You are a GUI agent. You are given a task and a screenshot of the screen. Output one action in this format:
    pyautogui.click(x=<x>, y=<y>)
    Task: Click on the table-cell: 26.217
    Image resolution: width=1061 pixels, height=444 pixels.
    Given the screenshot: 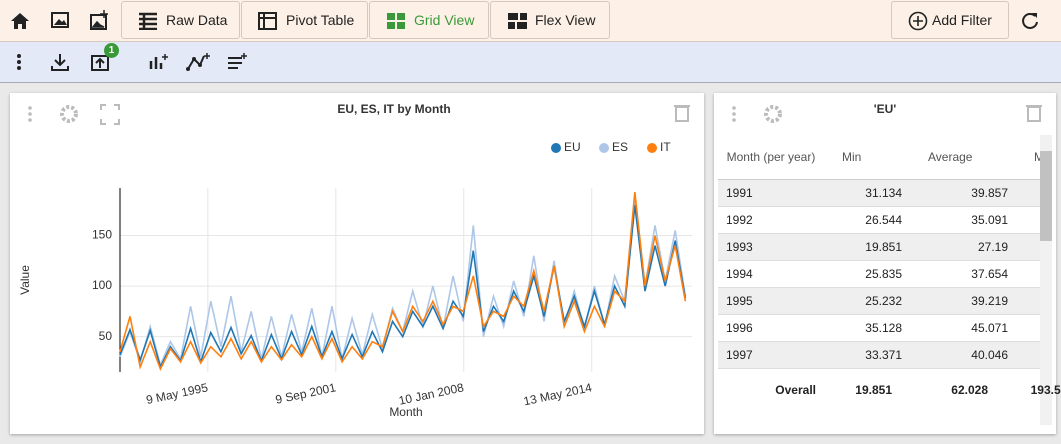 What is the action you would take?
    pyautogui.click(x=867, y=372)
    